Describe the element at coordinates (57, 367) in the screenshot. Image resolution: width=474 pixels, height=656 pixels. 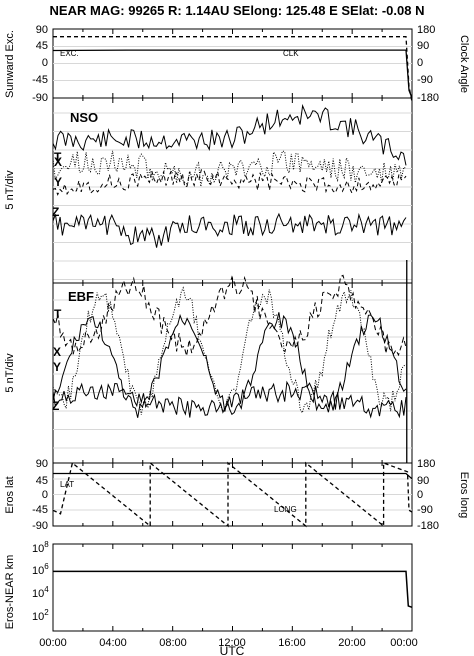
I see `ebf-y-label: Y` at that location.